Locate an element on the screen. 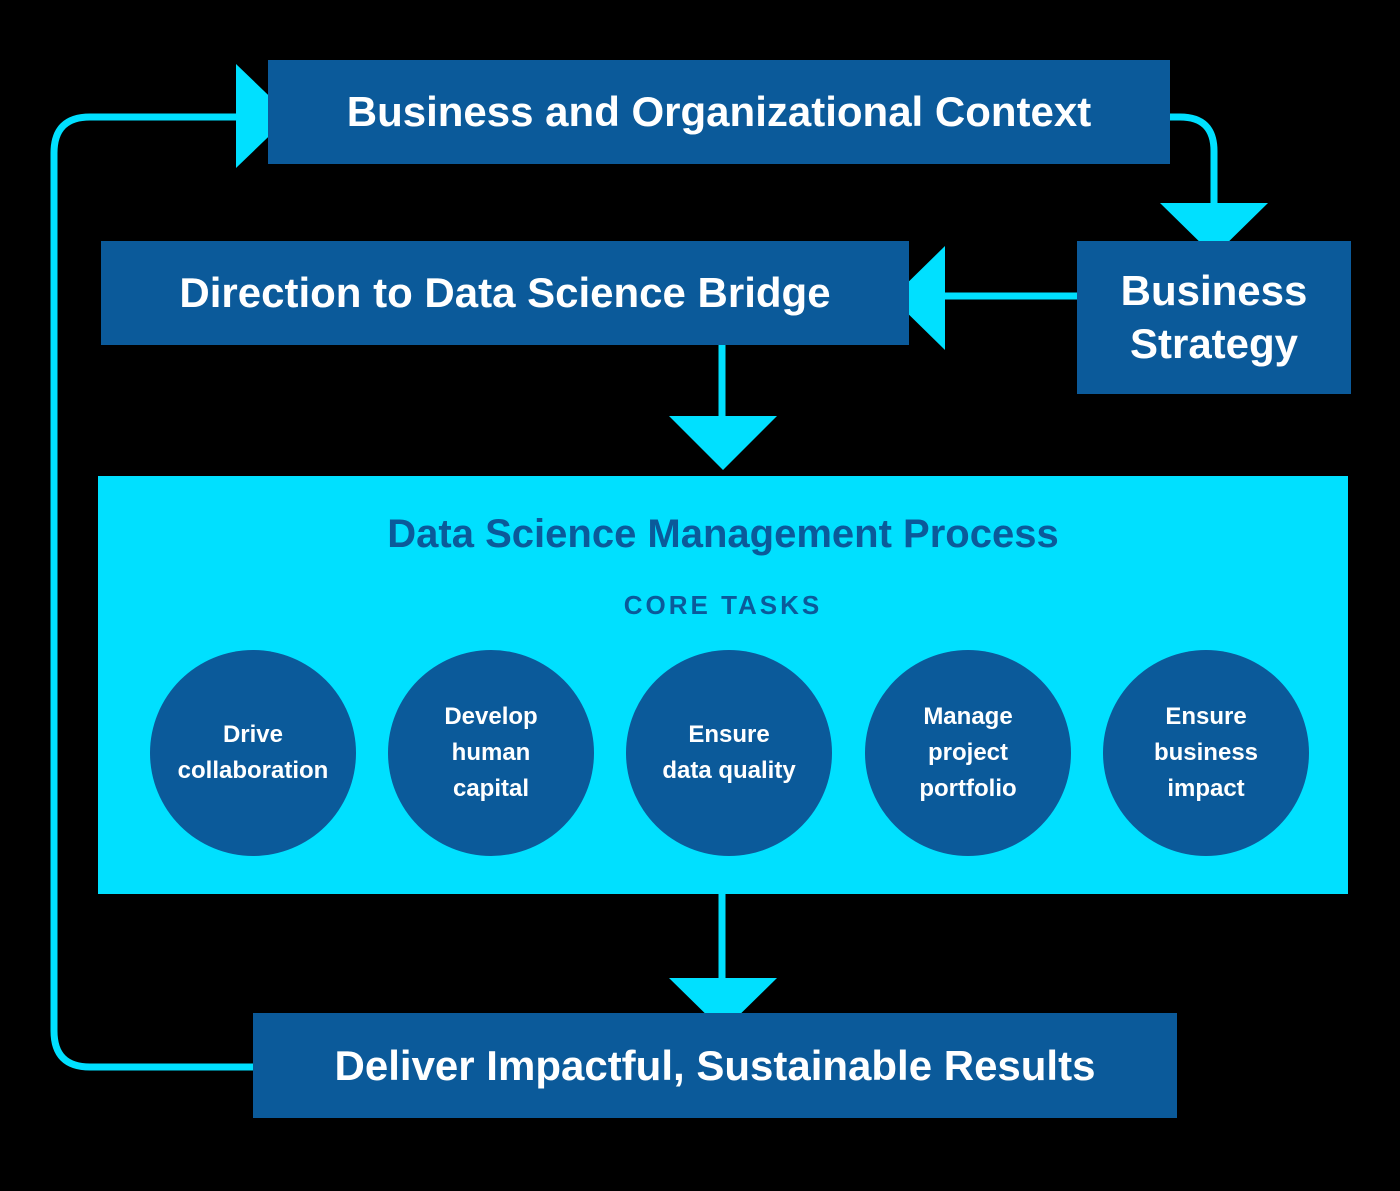 This screenshot has height=1191, width=1400. task-line: project is located at coordinates (967, 752).